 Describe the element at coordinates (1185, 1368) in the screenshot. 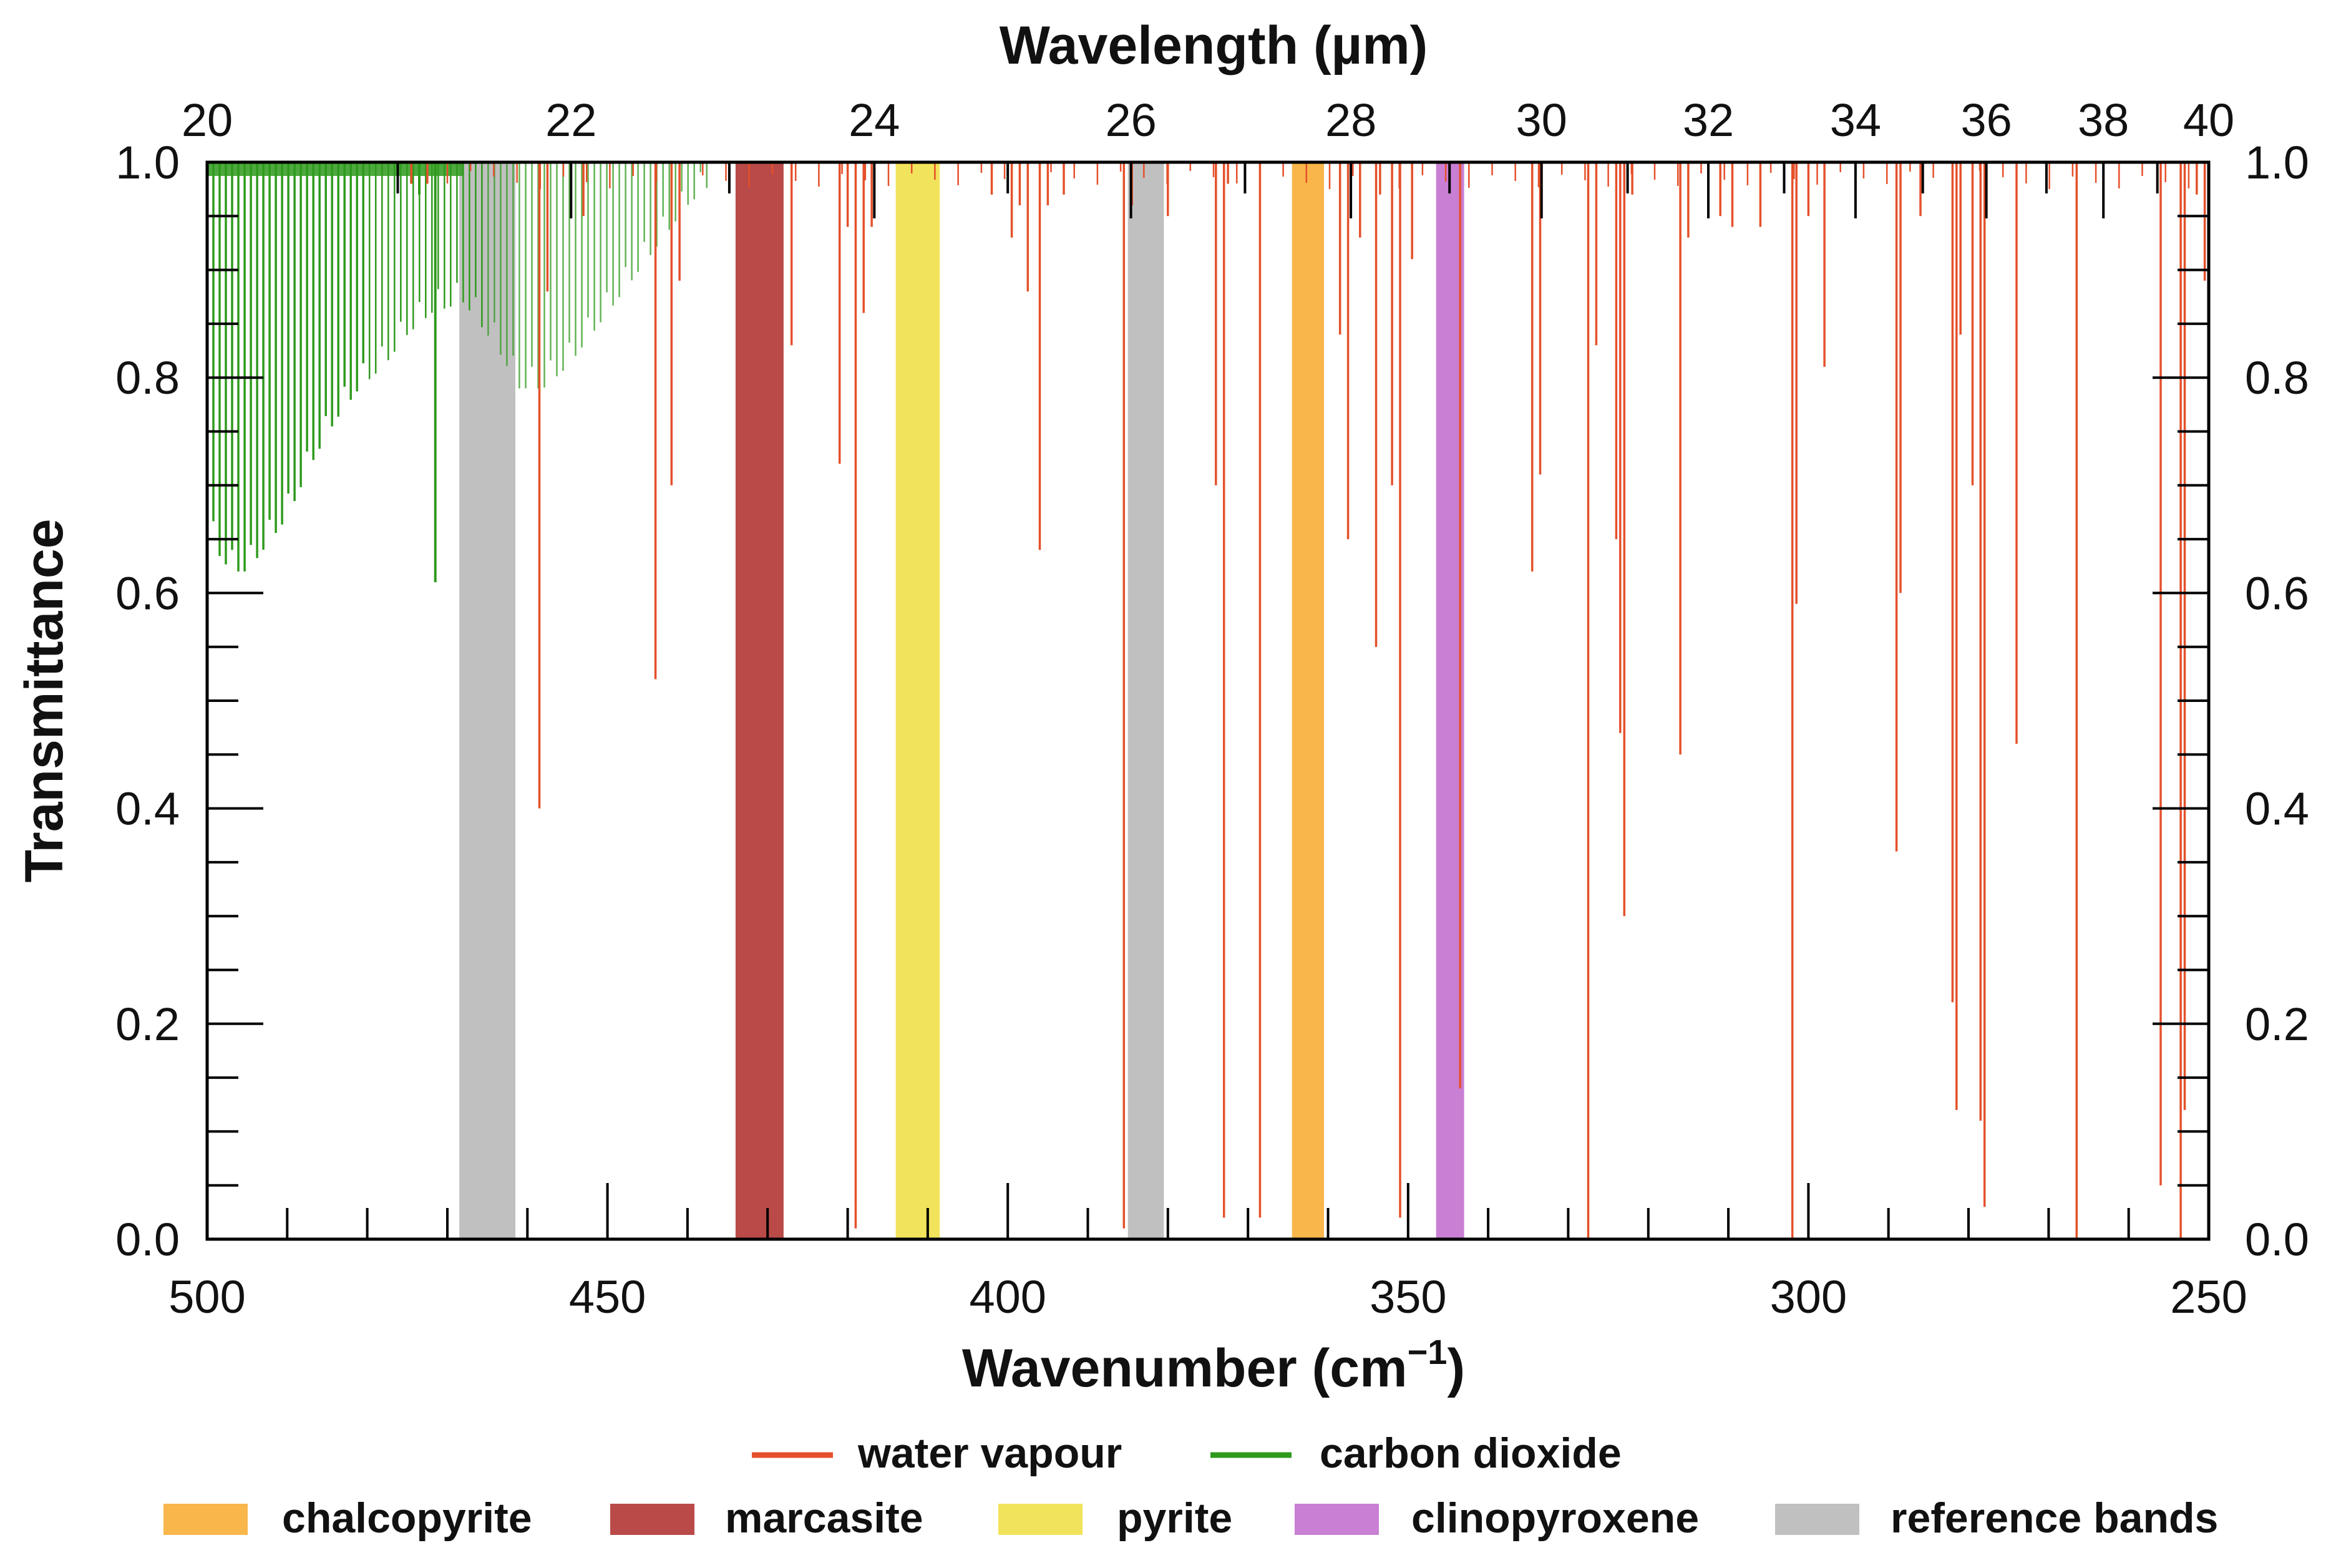

I see `x-axis-title-main: Wavenumber (cm` at that location.